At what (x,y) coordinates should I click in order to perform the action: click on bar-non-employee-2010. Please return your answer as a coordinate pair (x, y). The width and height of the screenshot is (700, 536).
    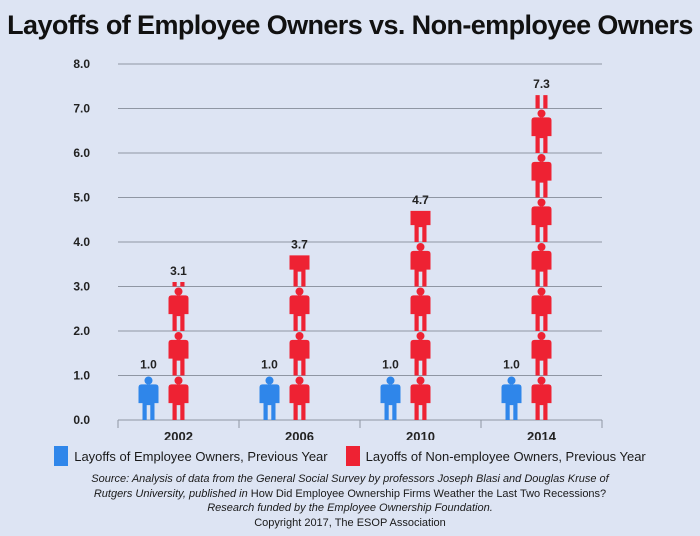
    Looking at the image, I should click on (420, 315).